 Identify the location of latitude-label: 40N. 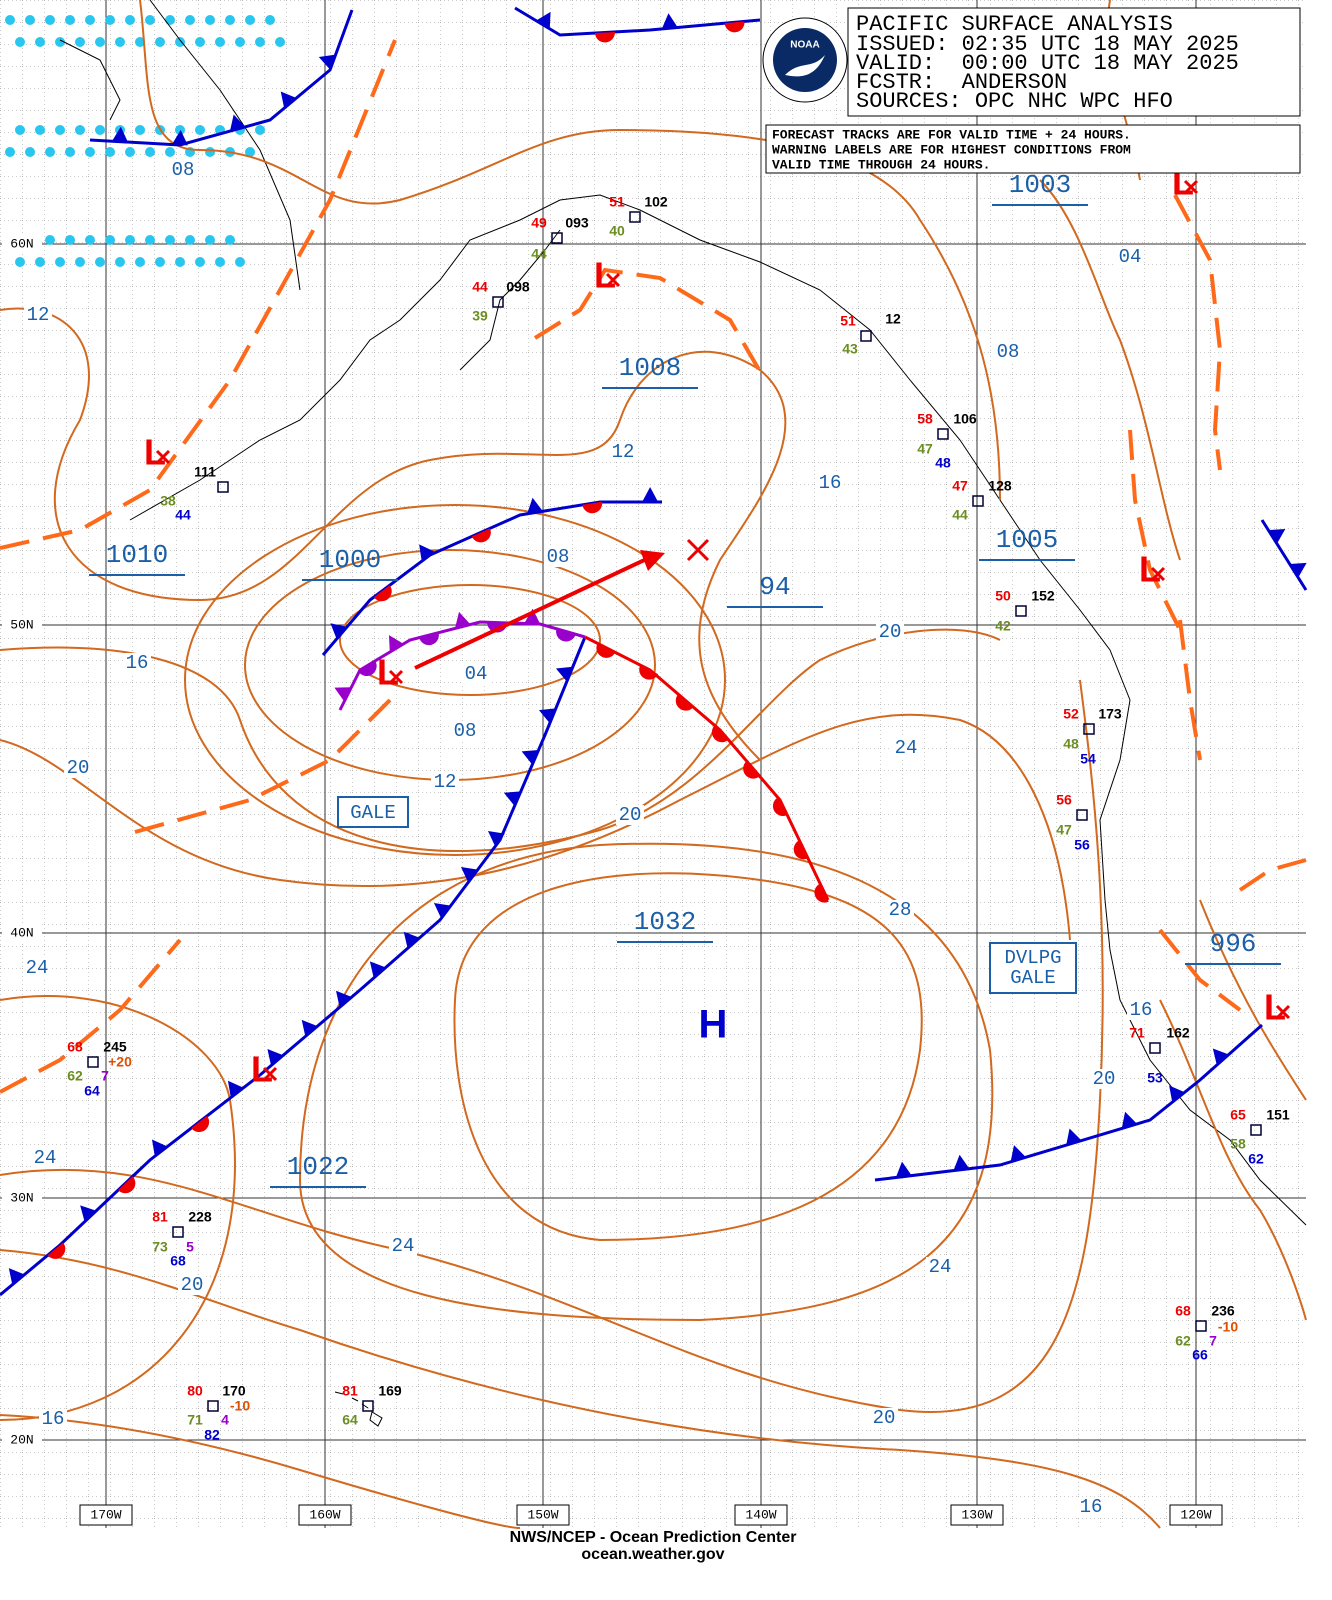
(21, 932).